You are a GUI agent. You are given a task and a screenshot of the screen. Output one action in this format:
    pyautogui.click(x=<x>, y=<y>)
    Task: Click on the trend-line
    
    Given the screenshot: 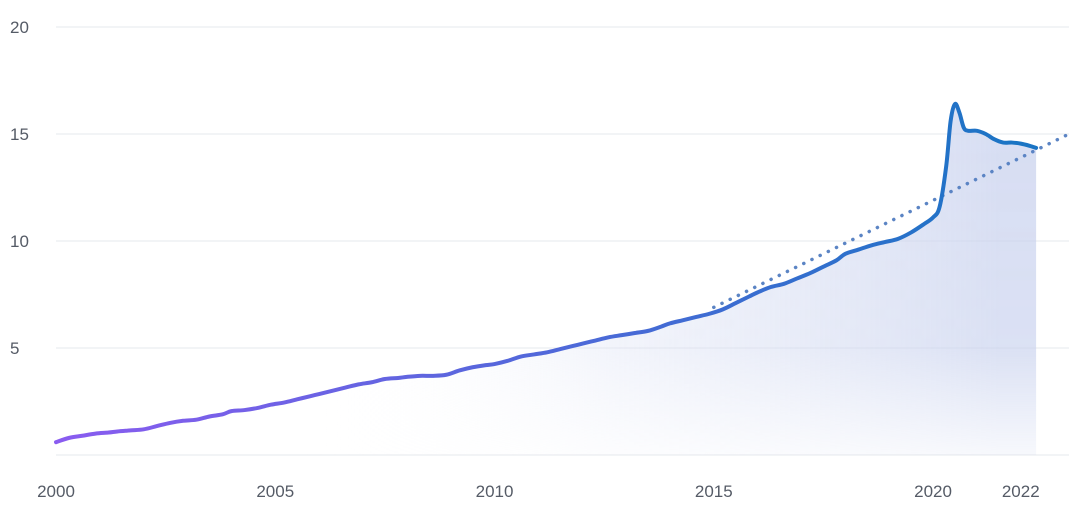 What is the action you would take?
    pyautogui.click(x=891, y=221)
    